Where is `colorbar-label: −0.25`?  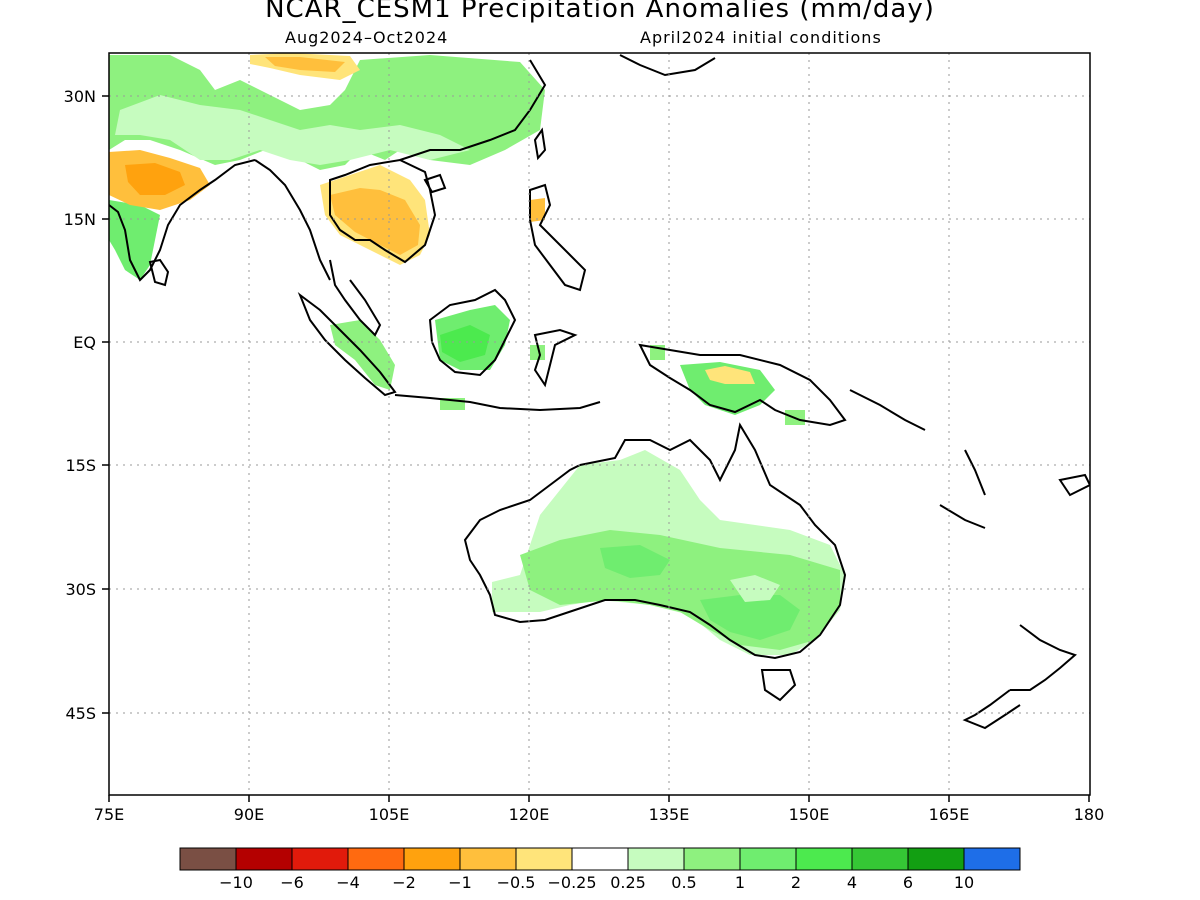 colorbar-label: −0.25 is located at coordinates (571, 882).